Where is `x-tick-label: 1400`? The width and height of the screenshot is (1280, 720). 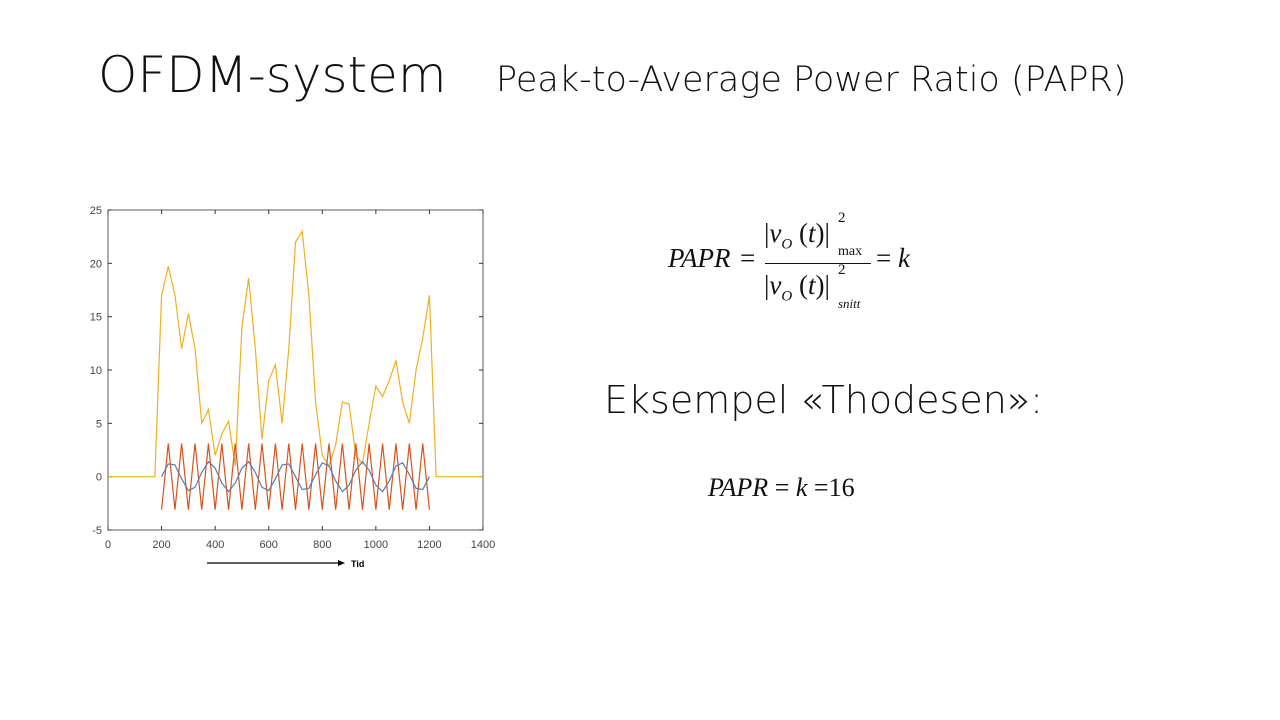
x-tick-label: 1400 is located at coordinates (483, 545).